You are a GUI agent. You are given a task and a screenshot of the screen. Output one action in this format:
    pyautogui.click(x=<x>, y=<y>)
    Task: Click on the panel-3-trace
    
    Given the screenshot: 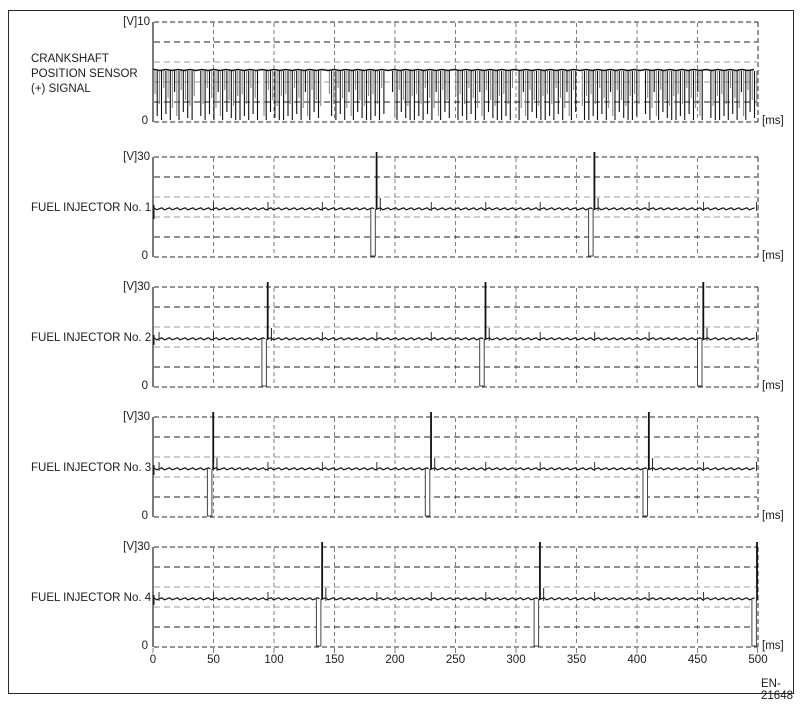 What is the action you would take?
    pyautogui.click(x=455, y=464)
    